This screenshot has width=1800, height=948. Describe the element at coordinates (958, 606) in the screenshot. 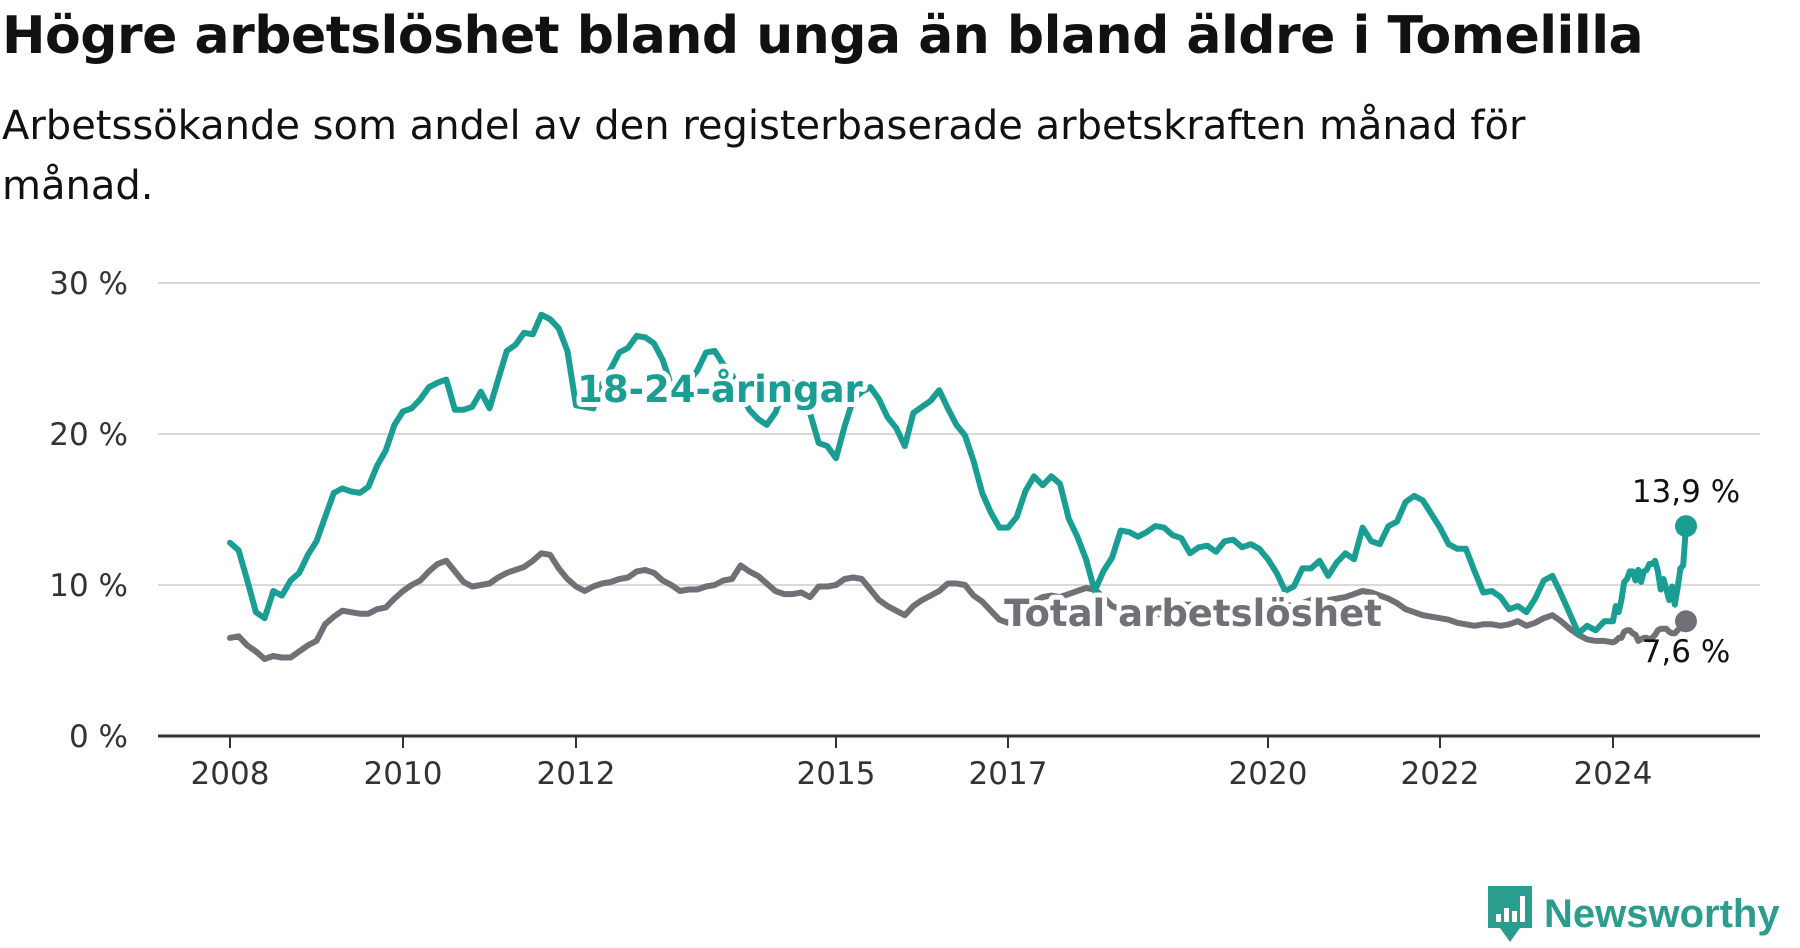

I see `series-line-total` at that location.